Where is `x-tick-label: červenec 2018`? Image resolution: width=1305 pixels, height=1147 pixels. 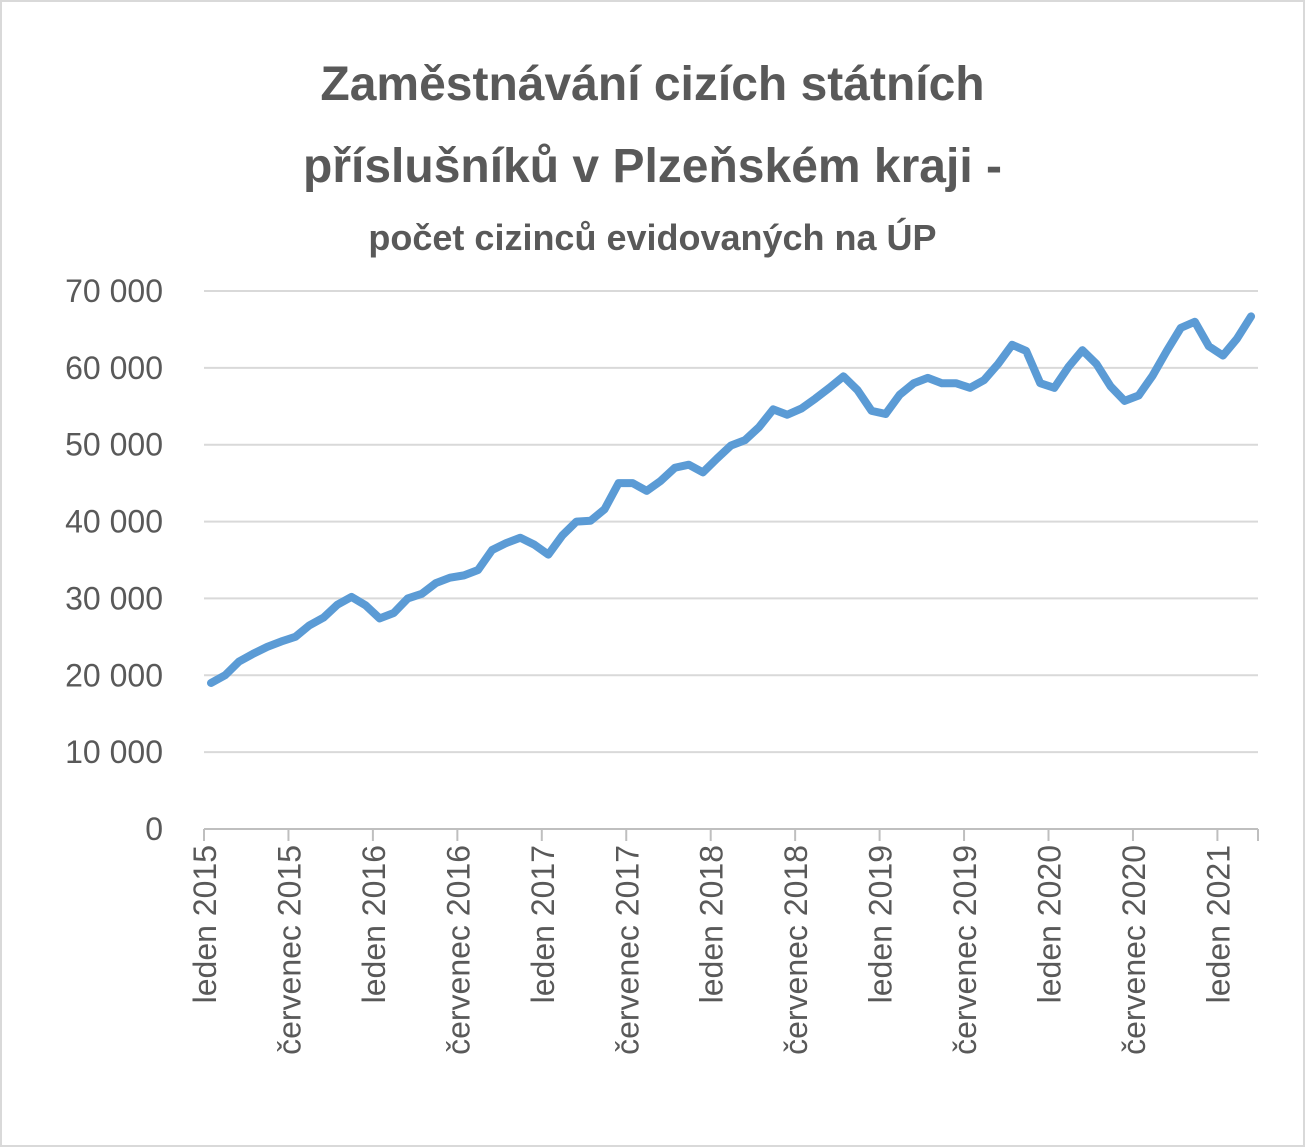
x-tick-label: červenec 2018 is located at coordinates (796, 950).